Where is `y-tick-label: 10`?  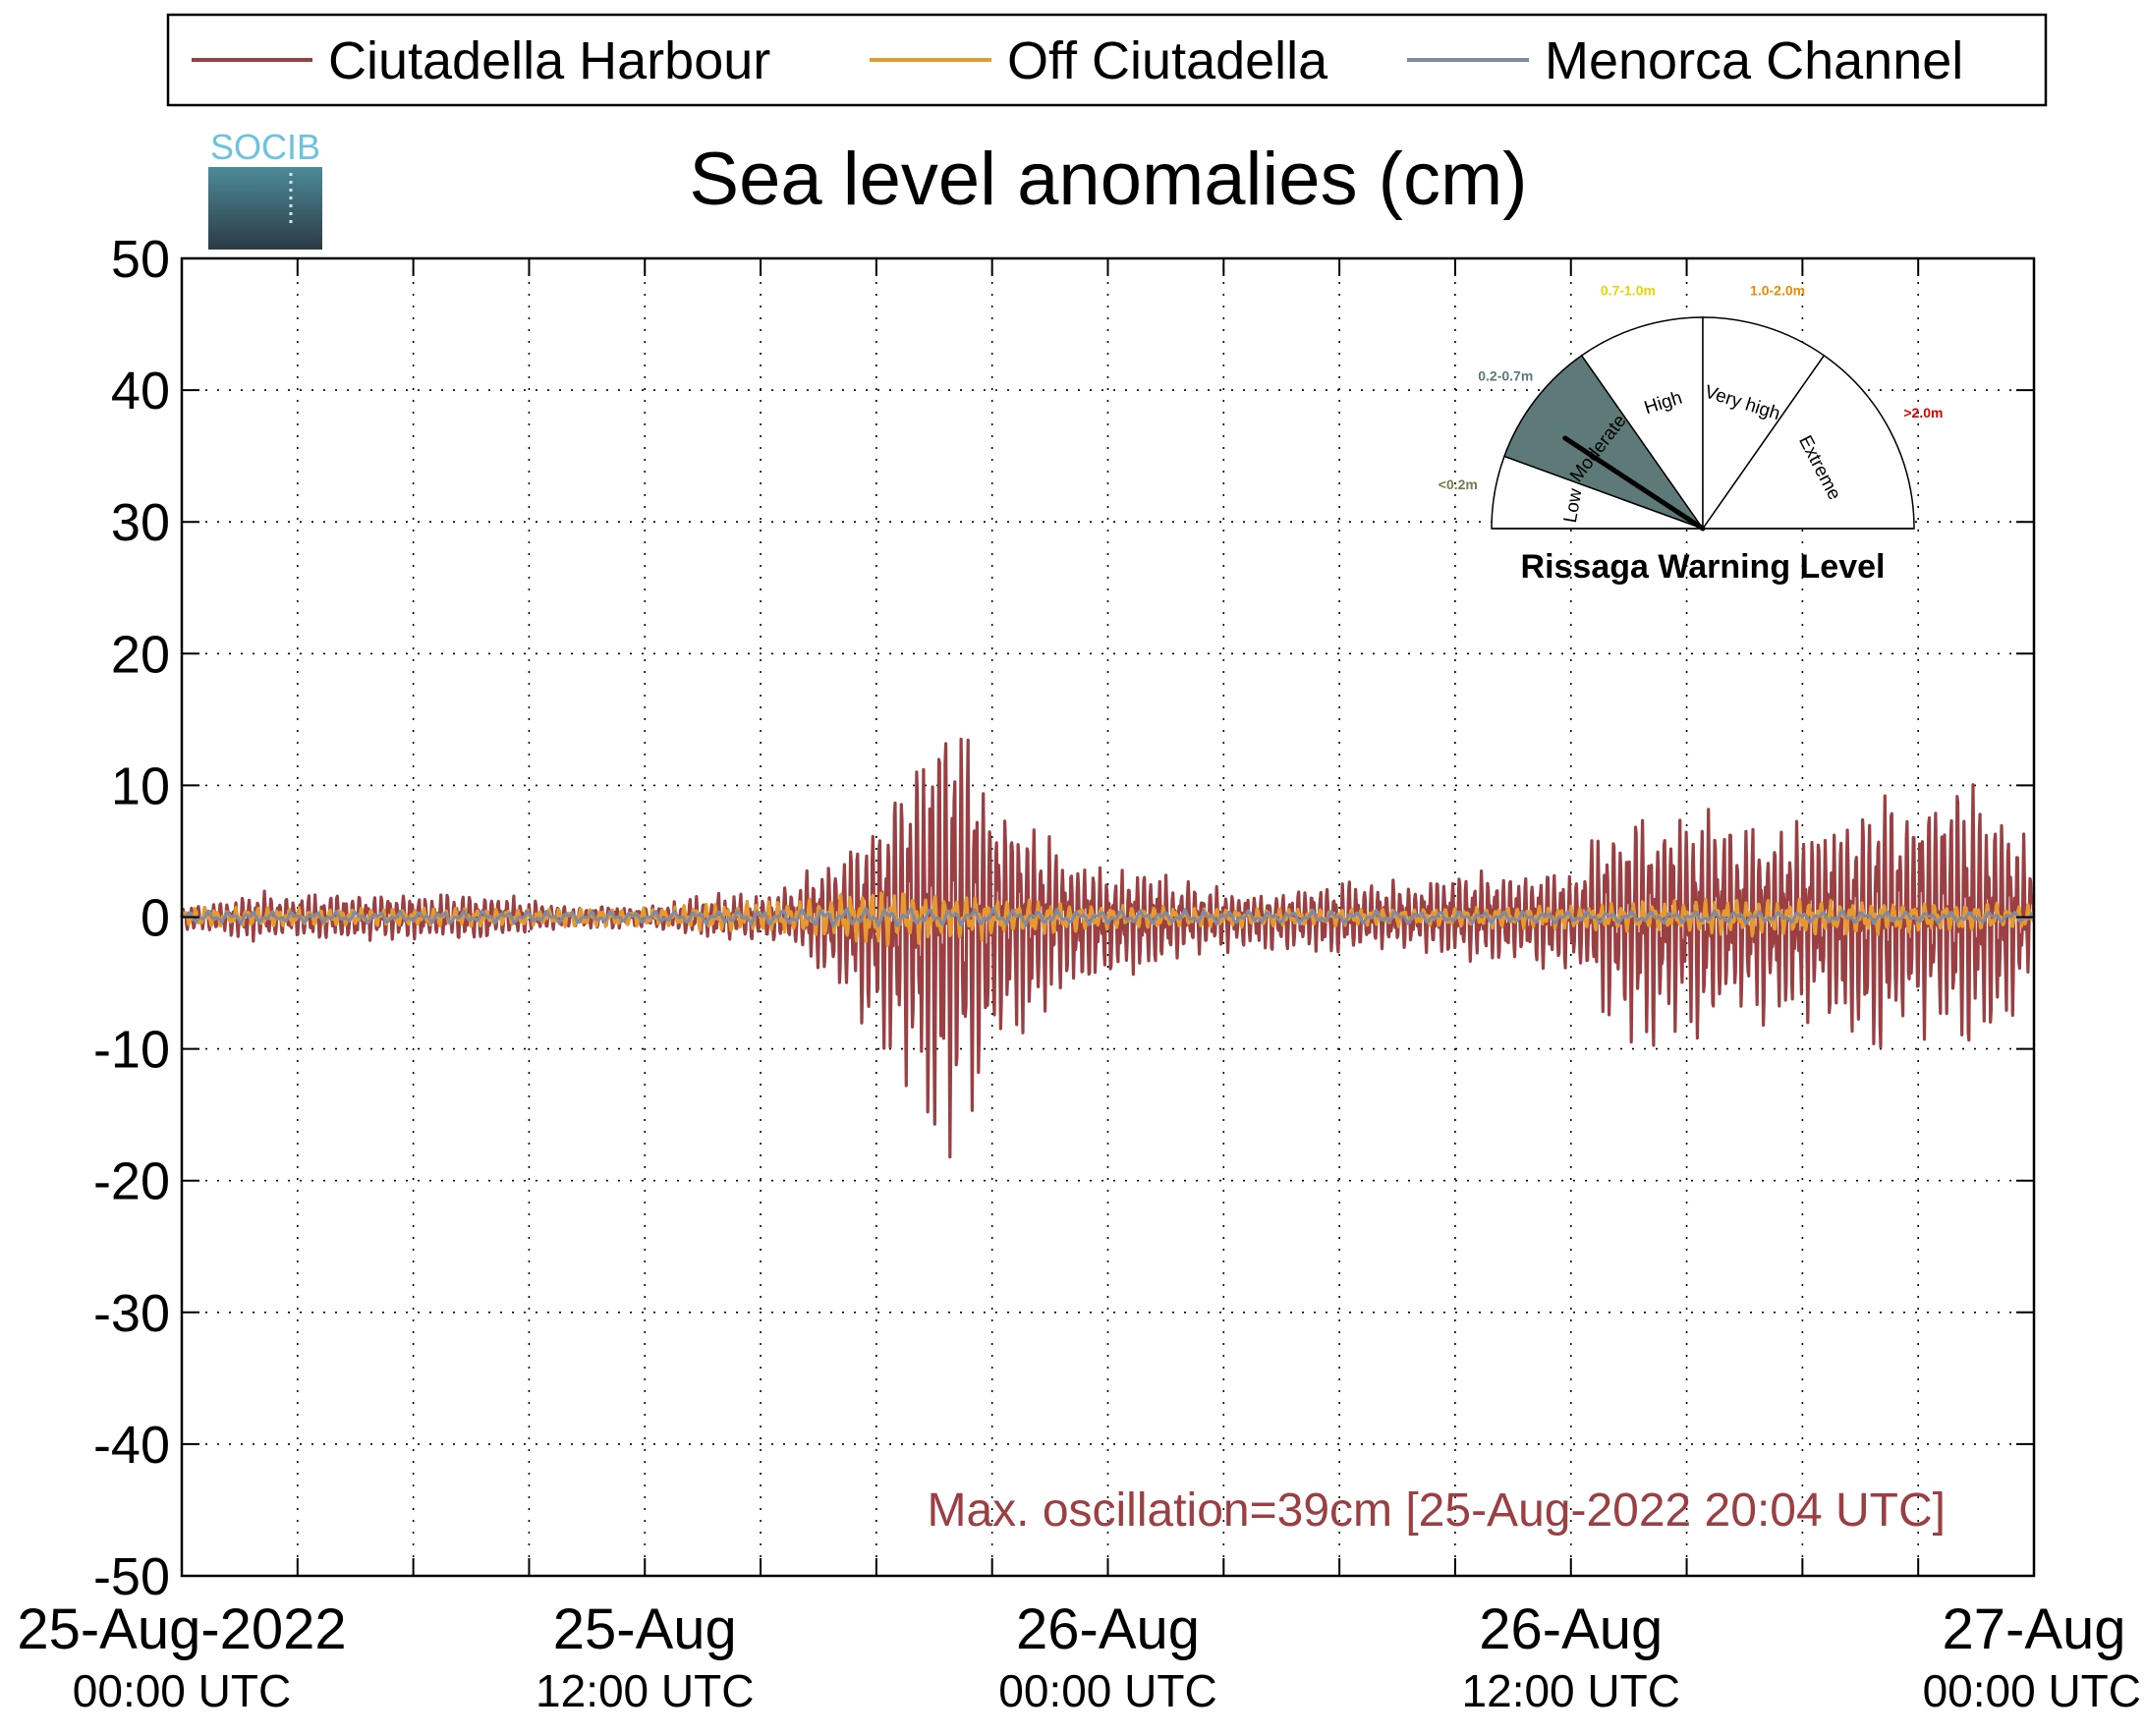 y-tick-label: 10 is located at coordinates (140, 785).